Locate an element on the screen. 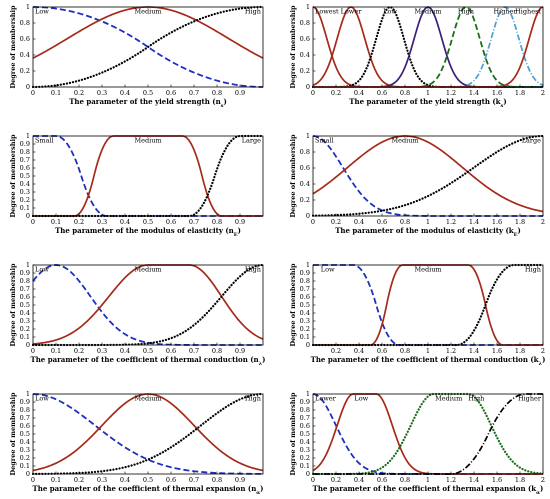  y-tick-label: 0.5 is located at coordinates (25, 305).